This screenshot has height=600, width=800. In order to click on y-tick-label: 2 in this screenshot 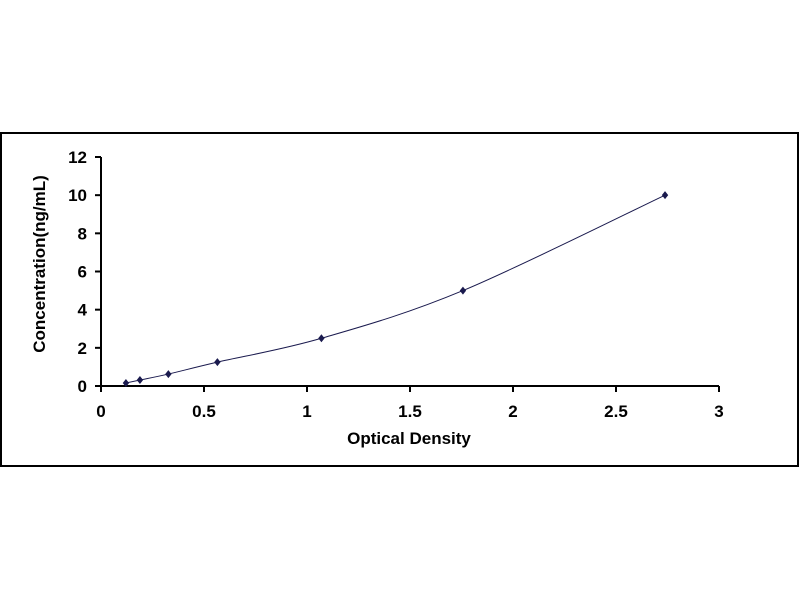, I will do `click(82, 348)`.